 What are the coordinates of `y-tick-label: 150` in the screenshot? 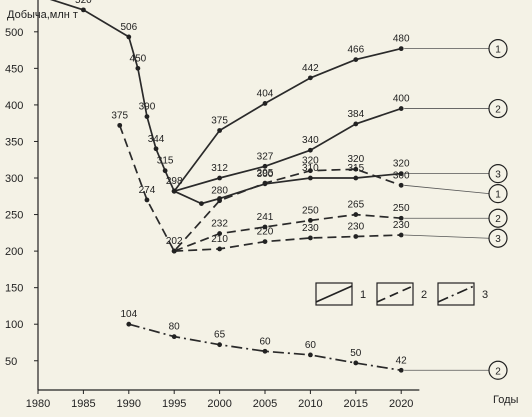 It's located at (14, 289).